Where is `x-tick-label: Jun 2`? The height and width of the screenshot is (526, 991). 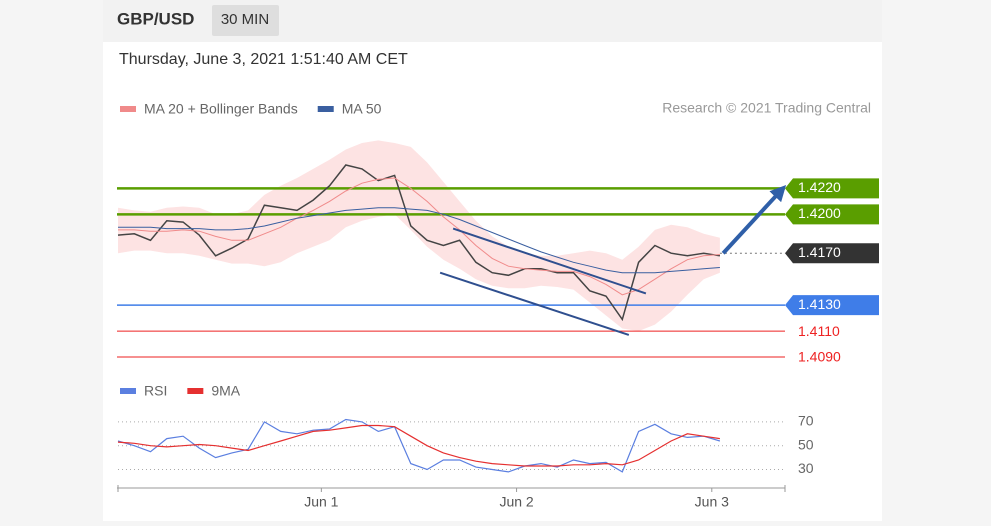 x-tick-label: Jun 2 is located at coordinates (516, 502).